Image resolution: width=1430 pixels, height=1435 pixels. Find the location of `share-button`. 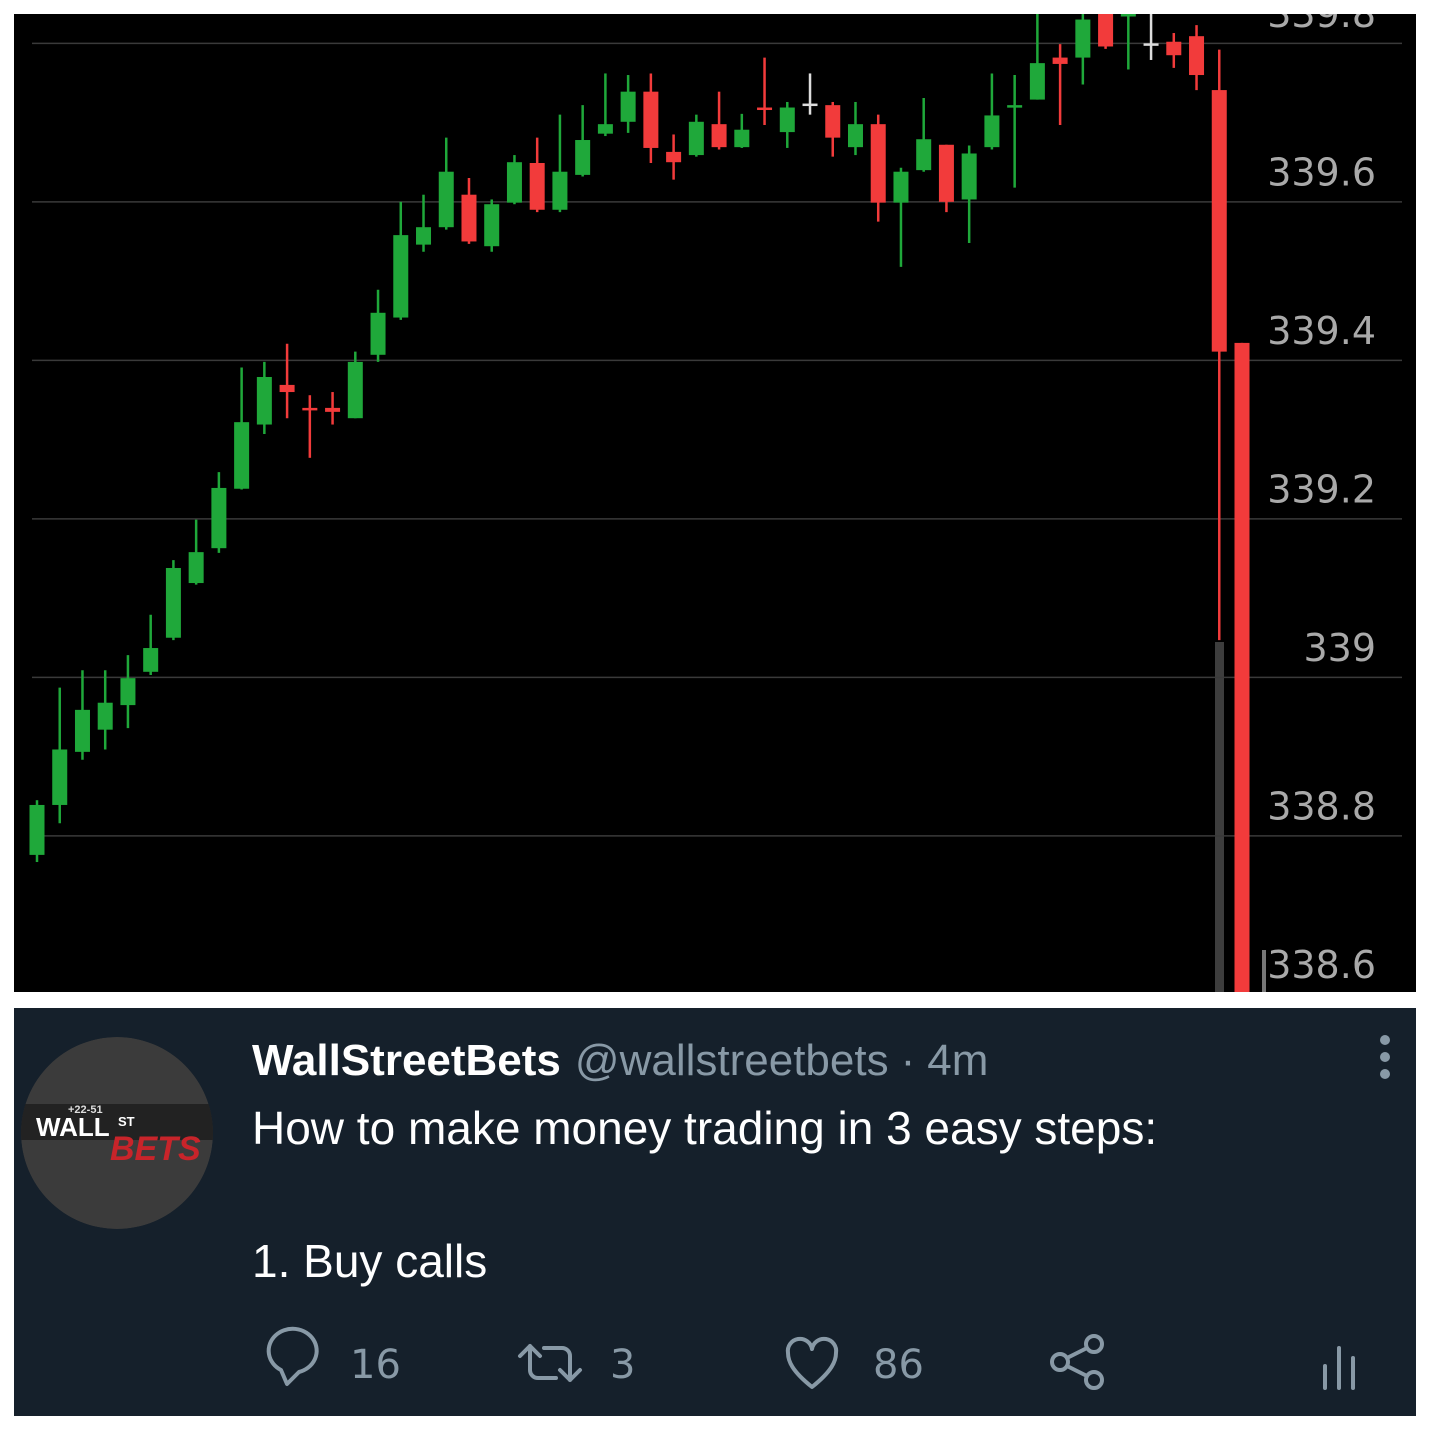

share-button is located at coordinates (1077, 1362).